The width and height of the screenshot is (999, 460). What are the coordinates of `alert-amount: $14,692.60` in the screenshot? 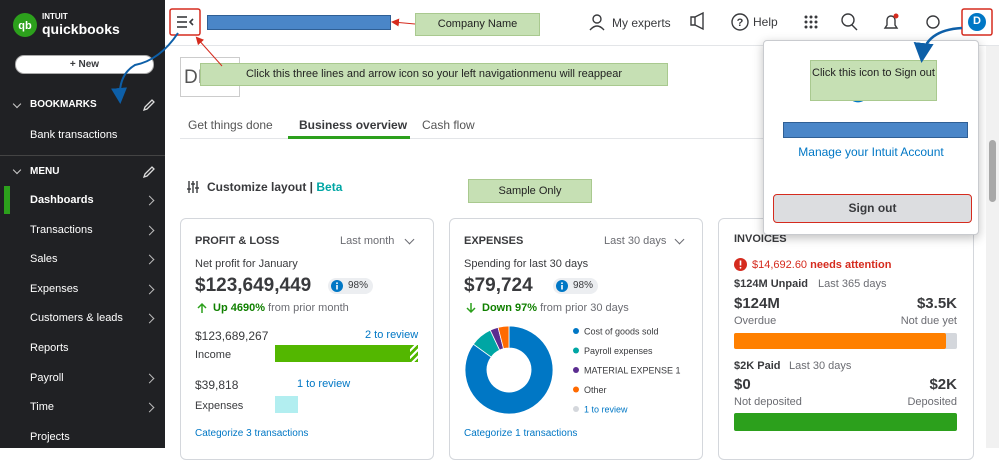 It's located at (780, 265).